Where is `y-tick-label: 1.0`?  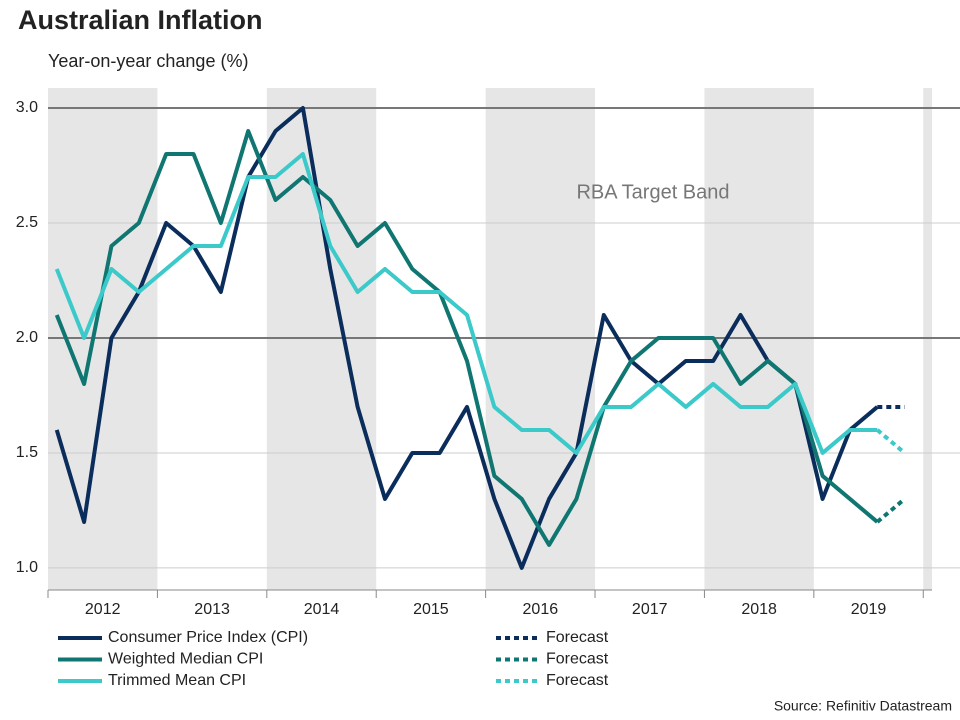 y-tick-label: 1.0 is located at coordinates (27, 567).